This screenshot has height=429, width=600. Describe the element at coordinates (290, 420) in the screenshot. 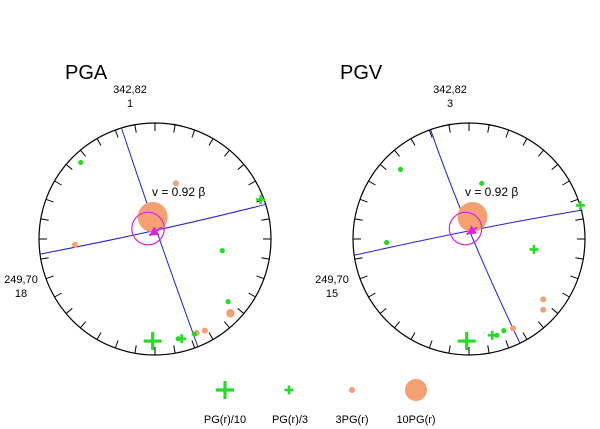

I see `legend-label-pg-r-3: PG(r)/3` at that location.